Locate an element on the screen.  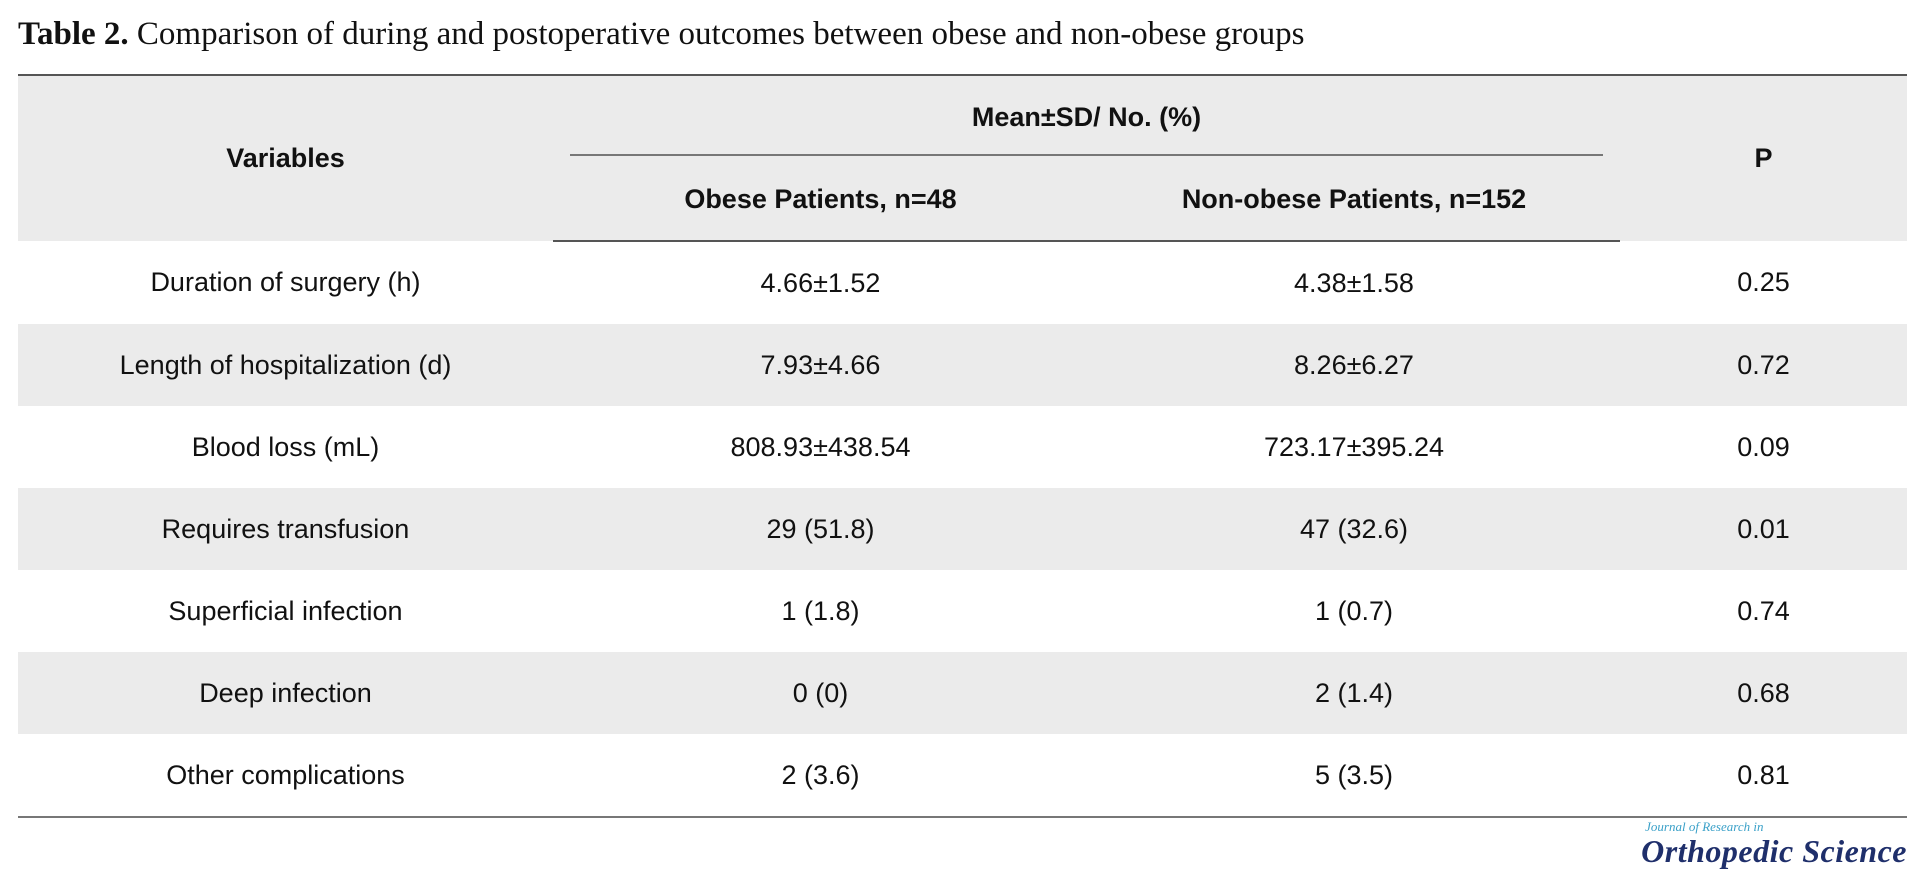
header-group: Mean±SD/ No. (%) is located at coordinates (1086, 116).